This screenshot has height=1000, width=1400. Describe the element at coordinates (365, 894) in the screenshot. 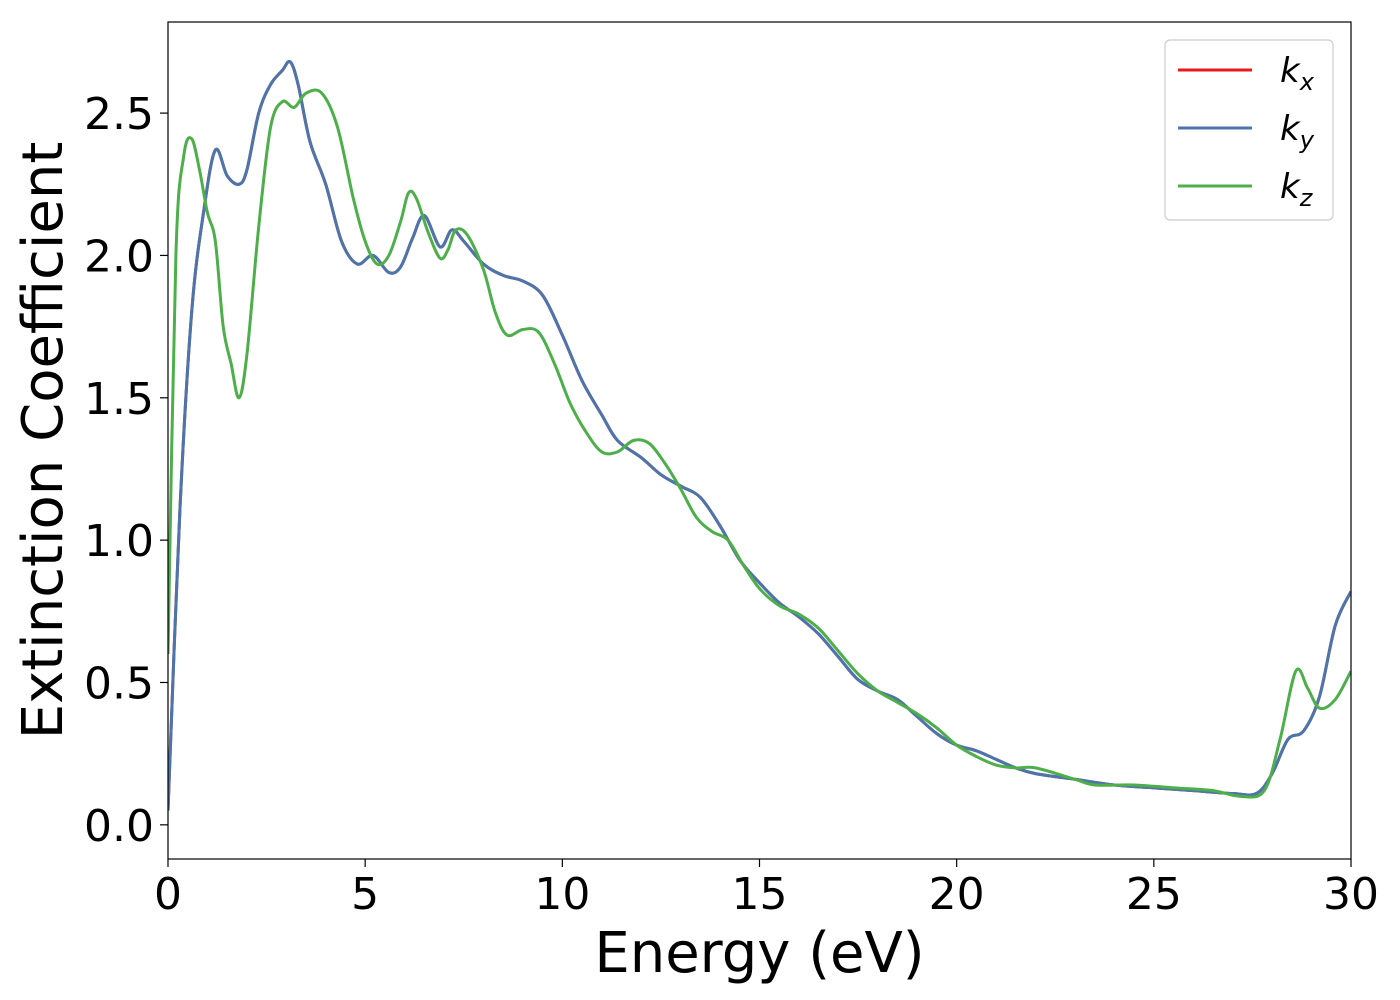

I see `x-tick-label: 5` at that location.